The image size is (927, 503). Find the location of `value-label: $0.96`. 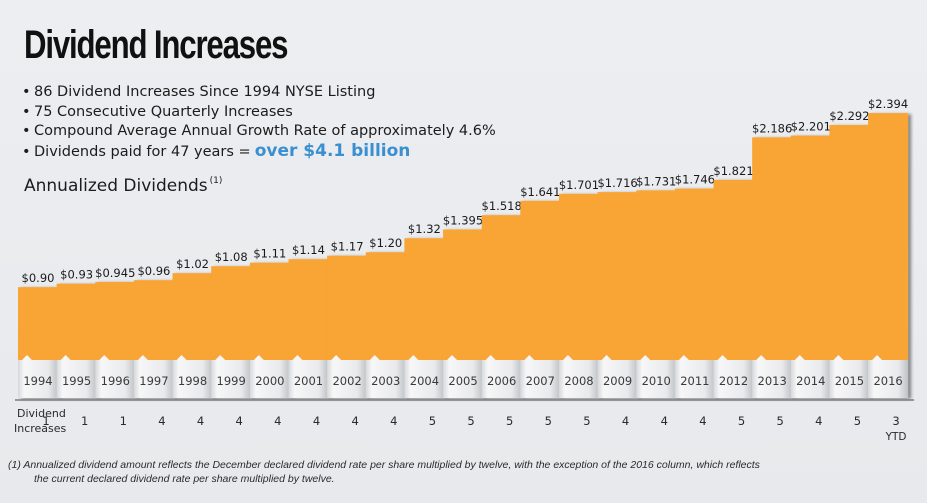

value-label: $0.96 is located at coordinates (153, 271).